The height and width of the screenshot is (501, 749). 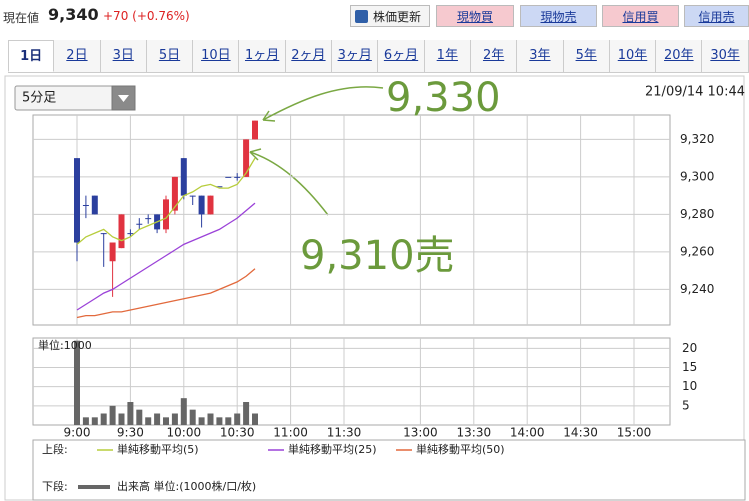 I want to click on tab: 2日, so click(x=77, y=56).